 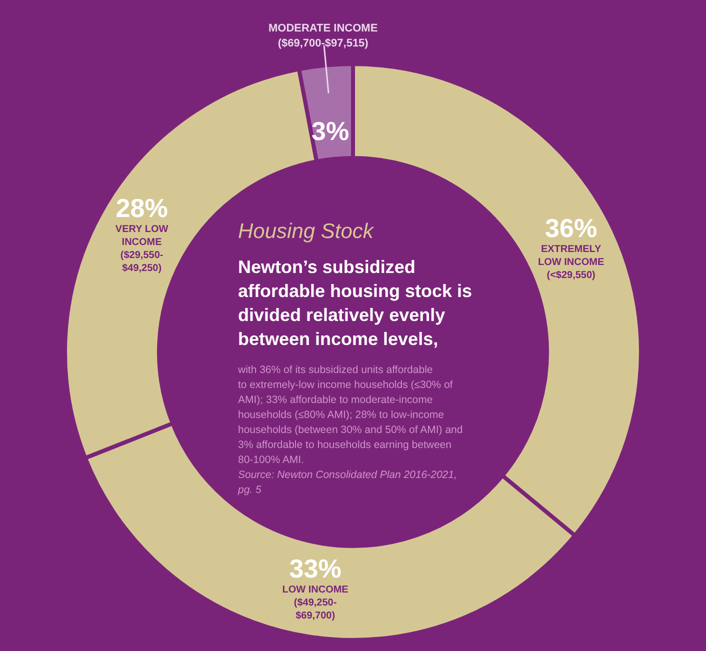 I want to click on text: with 36% of its subsidized units affordable to extremely-low income households (≤30% of AMI); 33% affordable to moderate-income households (≤80% AMI); 28% to low-income households (between 30% and 50% of AMI) and 3% affordable to households earning between 80-100% AMI., so click(x=350, y=415).